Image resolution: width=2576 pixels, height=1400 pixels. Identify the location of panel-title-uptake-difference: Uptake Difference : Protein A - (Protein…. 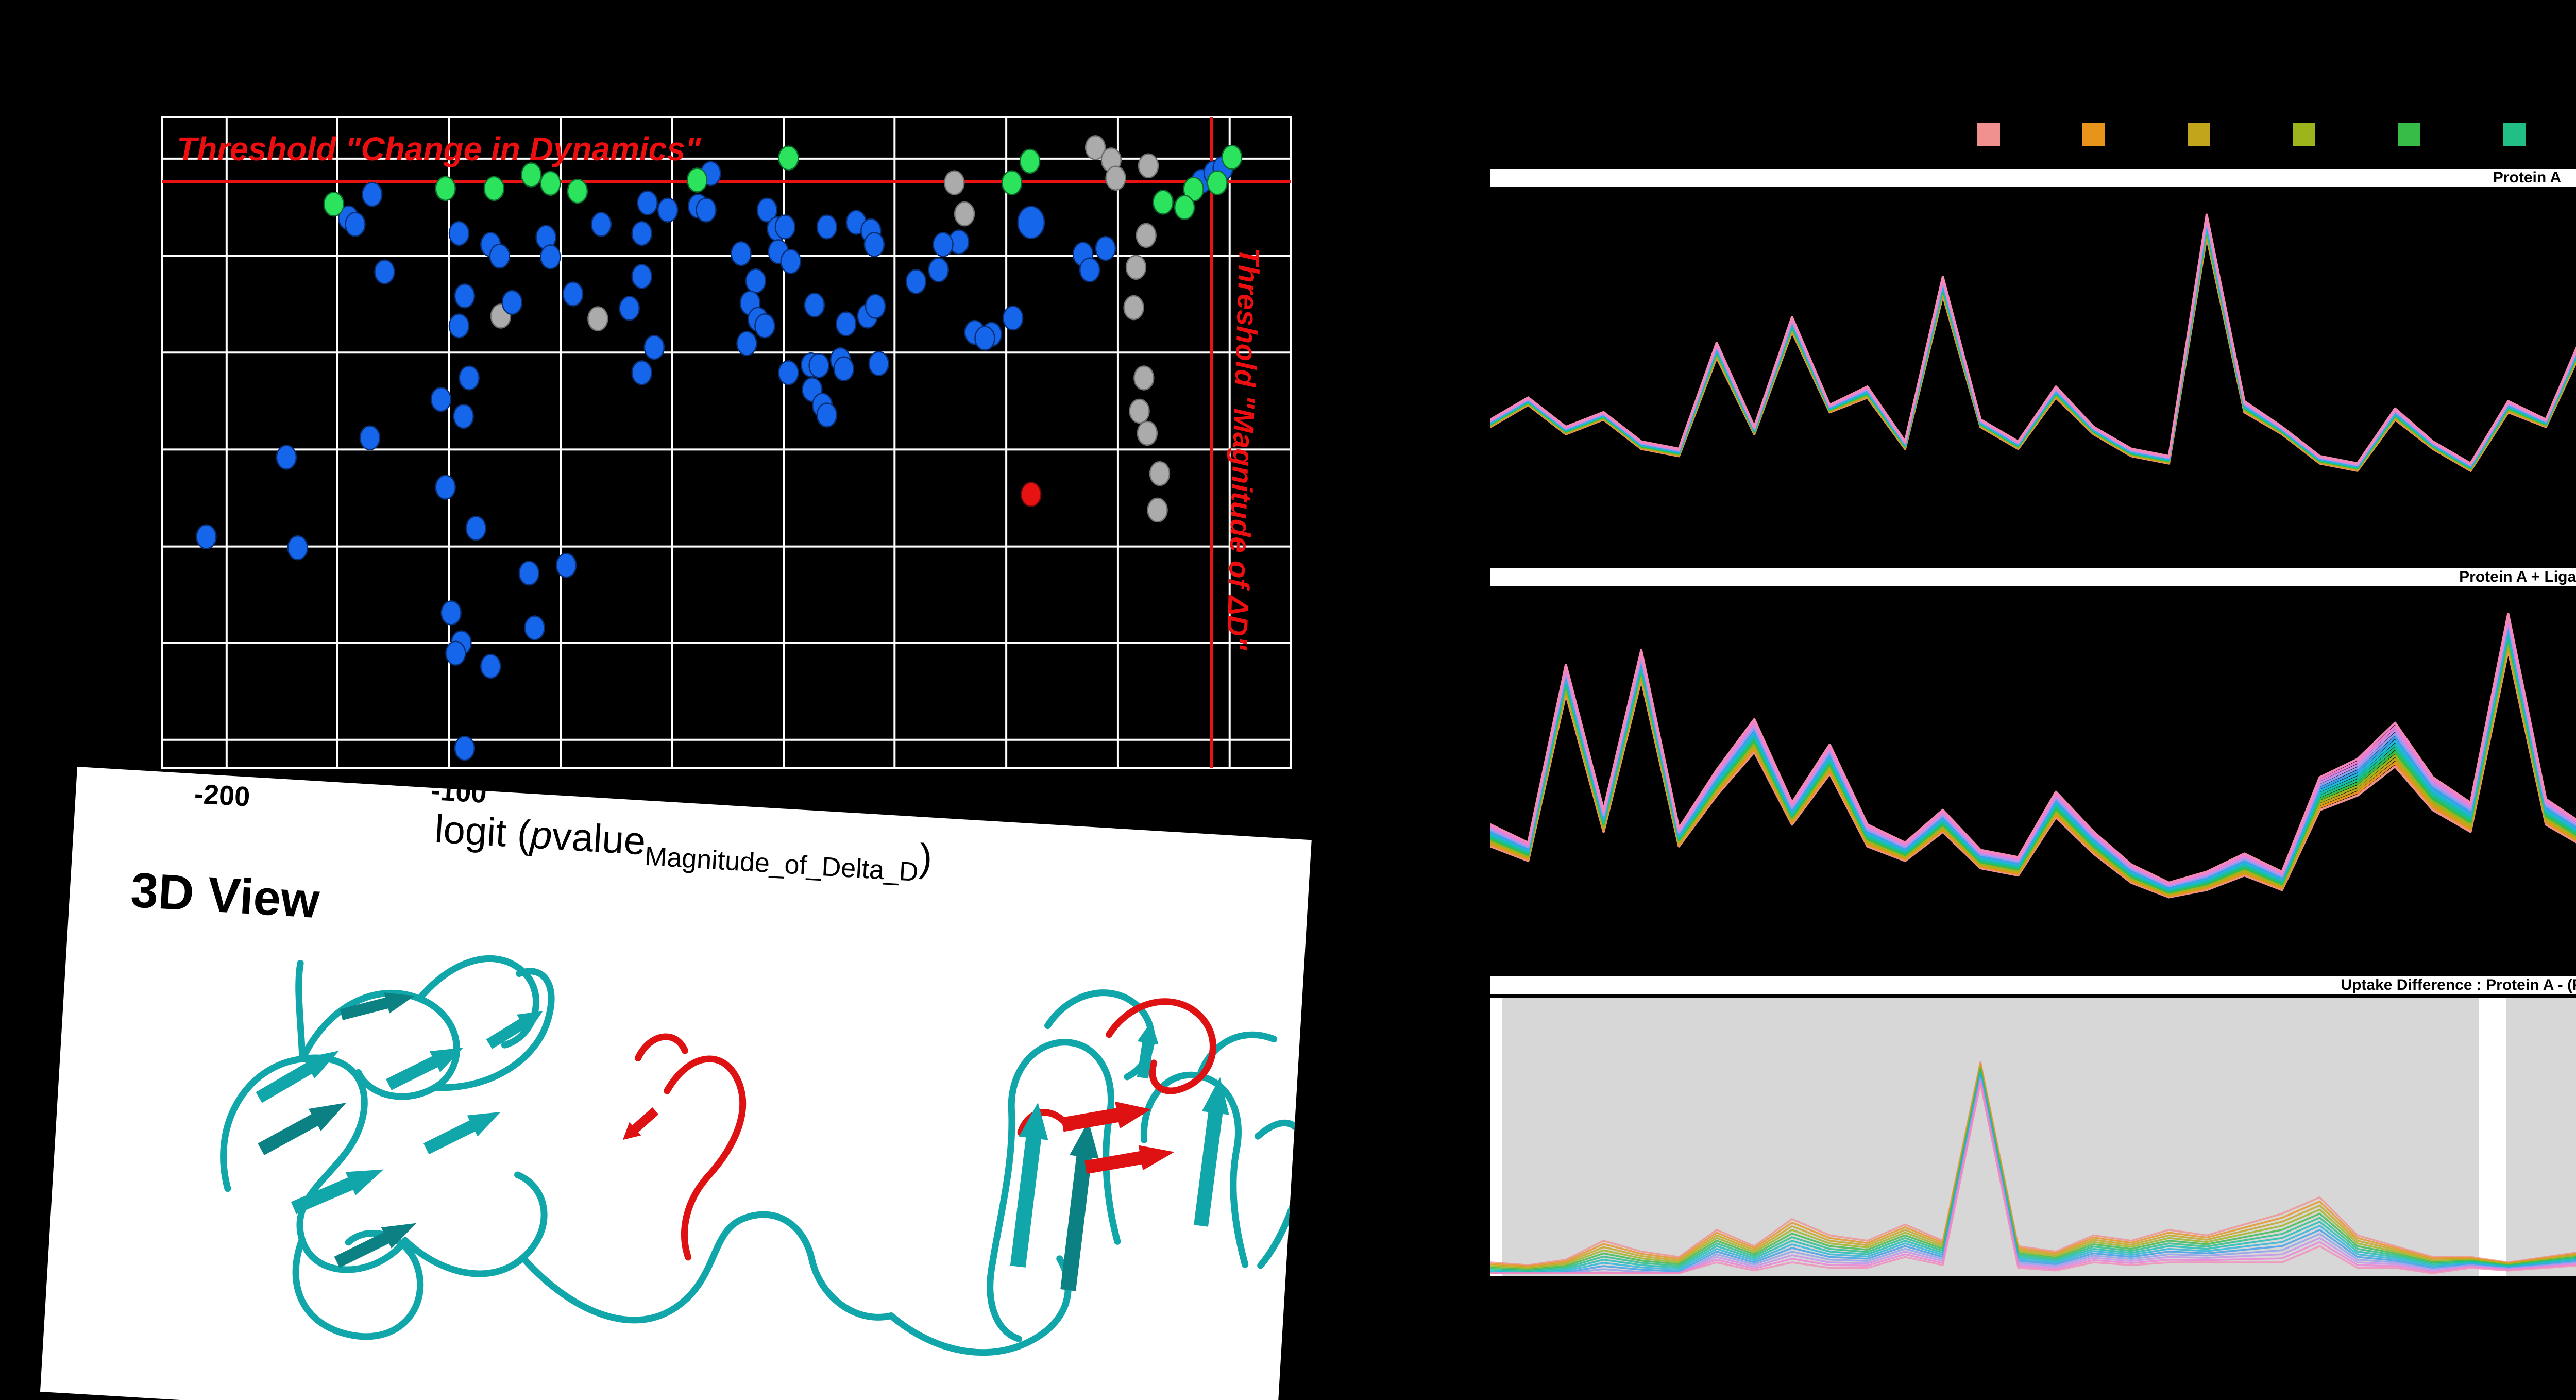
(2033, 987).